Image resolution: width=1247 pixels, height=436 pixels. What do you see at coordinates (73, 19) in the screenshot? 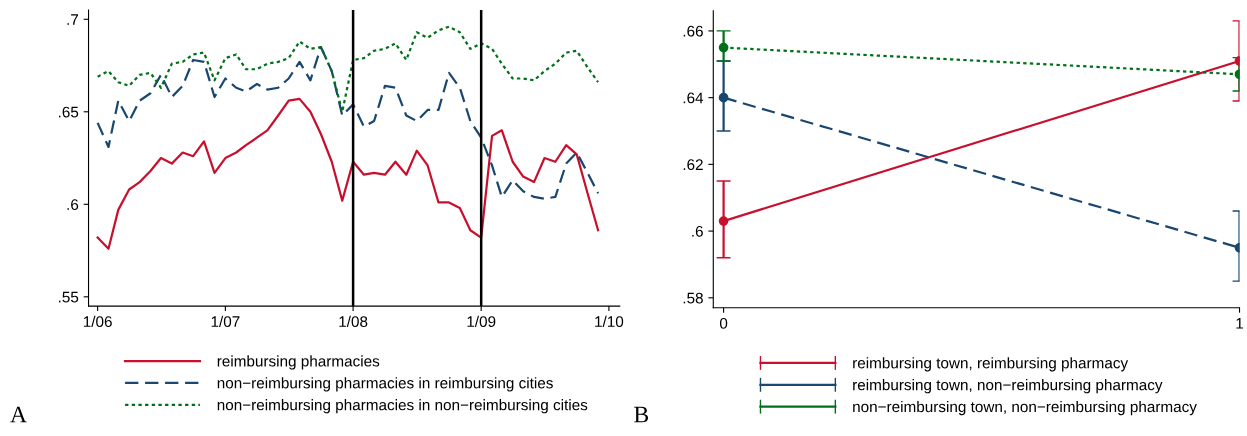
I see `y-tick-label: .7` at bounding box center [73, 19].